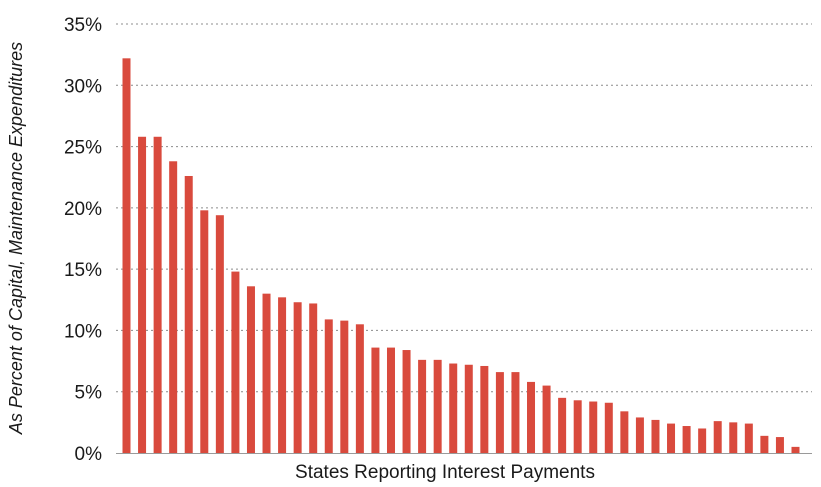  I want to click on y-tick-label: 30%, so click(83, 86).